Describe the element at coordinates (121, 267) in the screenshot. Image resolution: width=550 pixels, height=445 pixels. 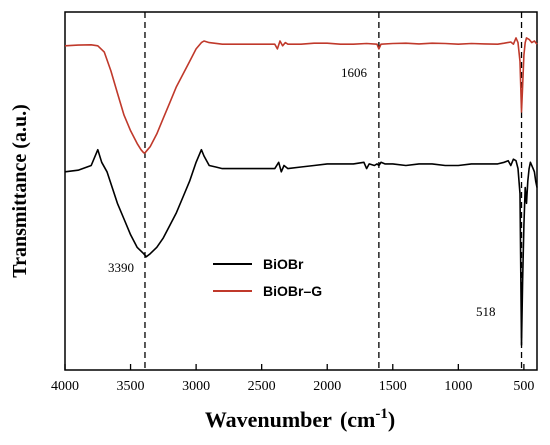
I see `annotation-3390: 3390` at that location.